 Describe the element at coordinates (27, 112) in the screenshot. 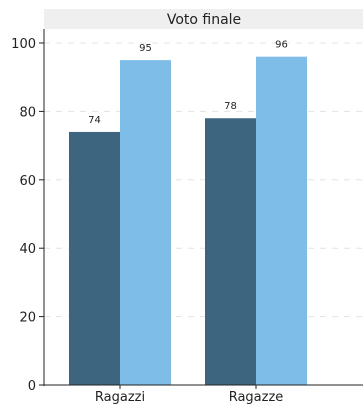

I see `y-tick-label: 80` at that location.